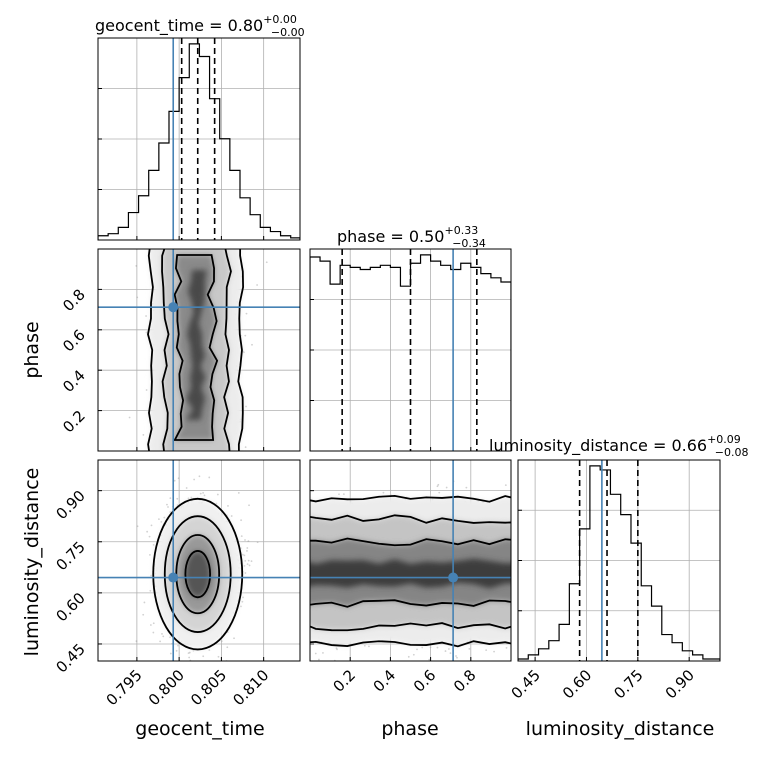 Image resolution: width=760 pixels, height=760 pixels. Describe the element at coordinates (620, 729) in the screenshot. I see `xlabel-luminosity-distance: luminosity_distance` at that location.